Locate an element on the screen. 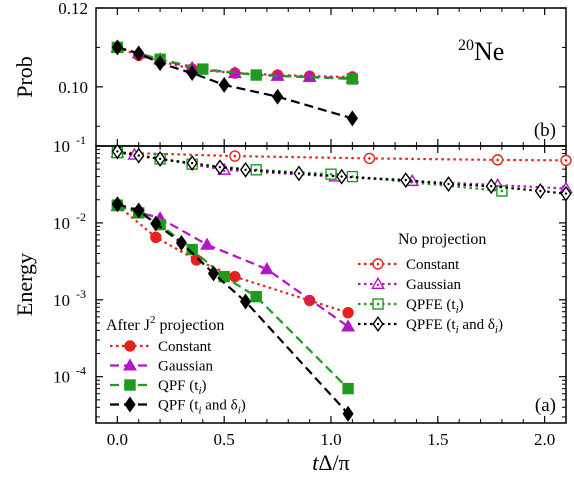 Image resolution: width=574 pixels, height=477 pixels. energy-proj-series-constant-line is located at coordinates (232, 259).